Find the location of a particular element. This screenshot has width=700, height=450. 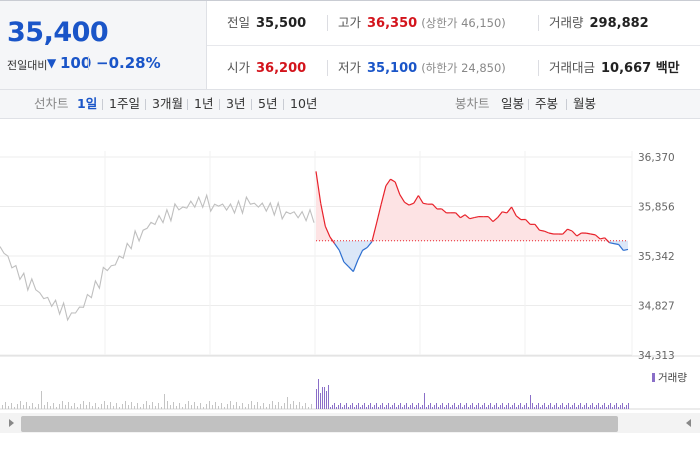

tab-1w: 1주일 is located at coordinates (124, 103).